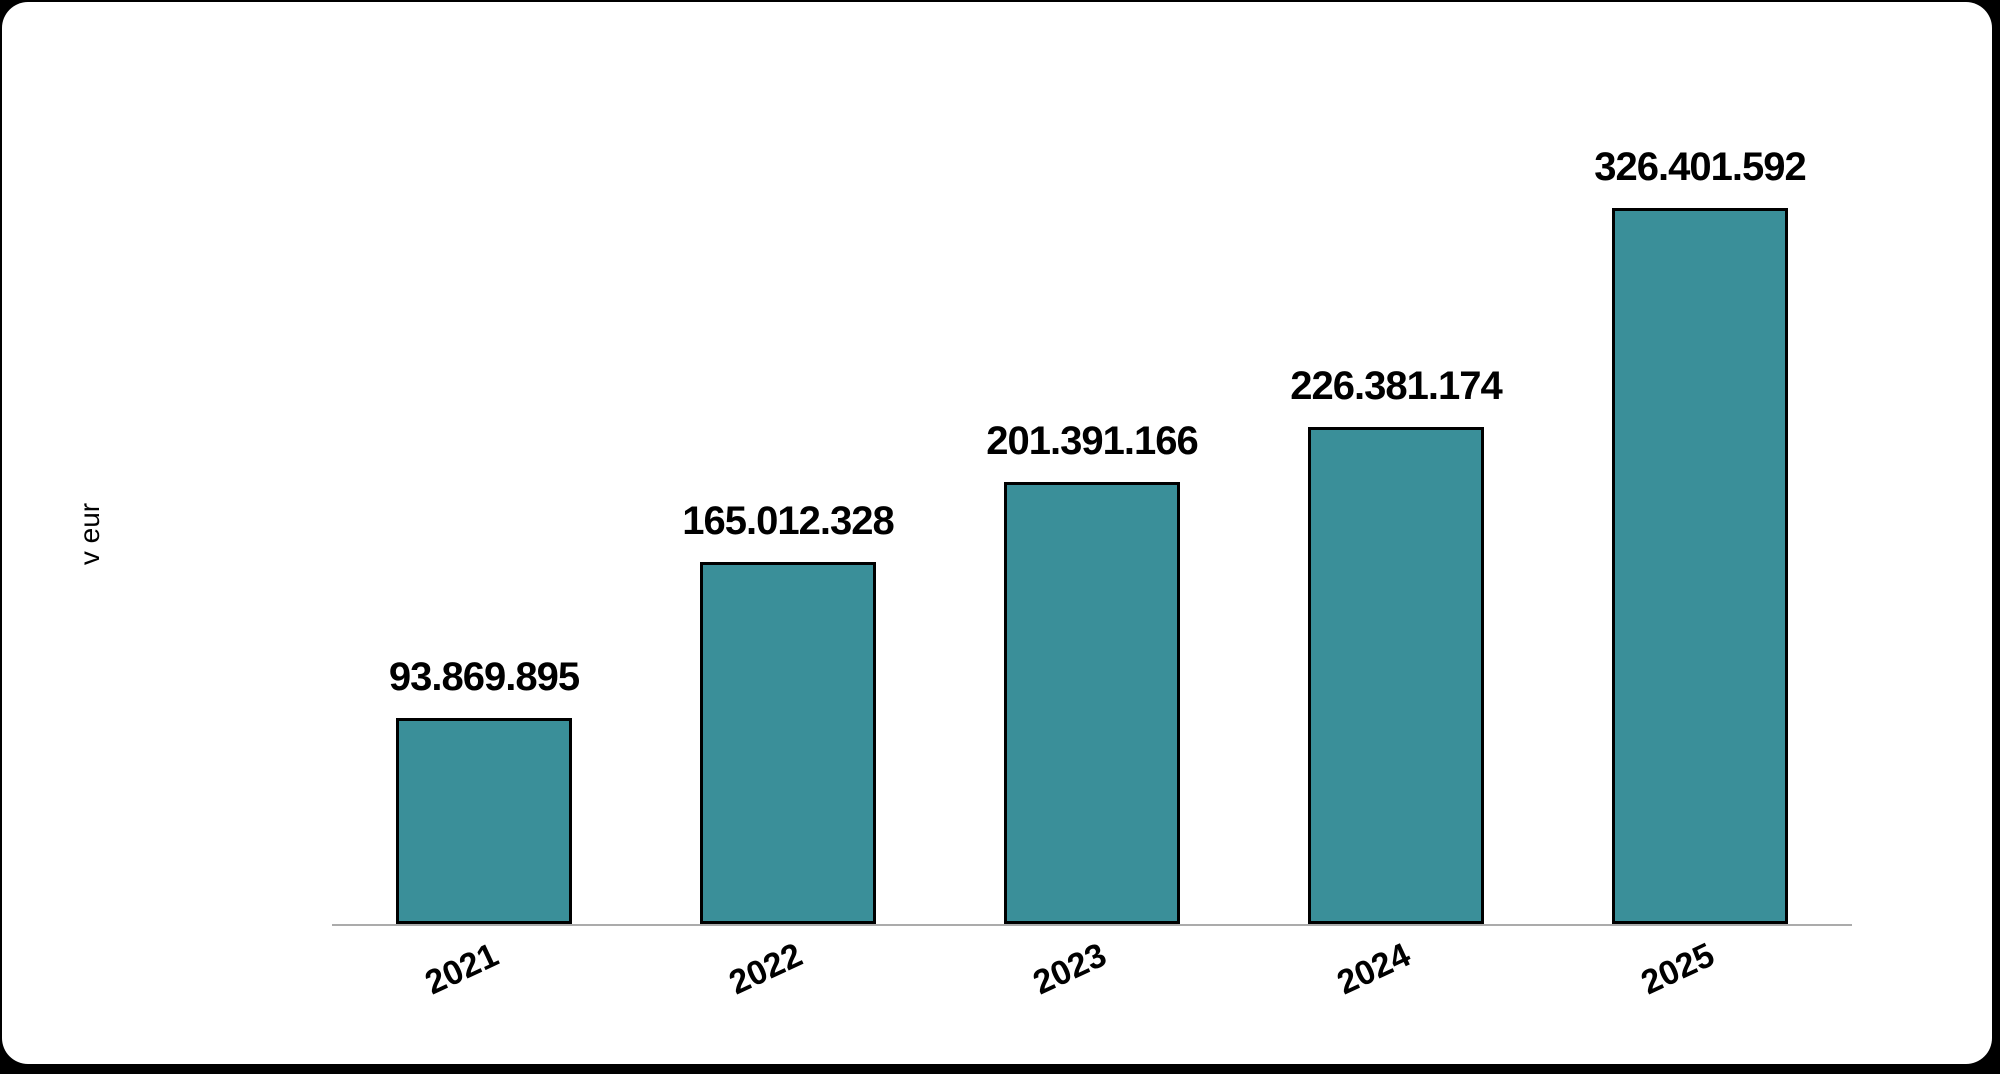 The width and height of the screenshot is (2000, 1074). I want to click on bar-value-label-2025: 326.401.592, so click(1700, 167).